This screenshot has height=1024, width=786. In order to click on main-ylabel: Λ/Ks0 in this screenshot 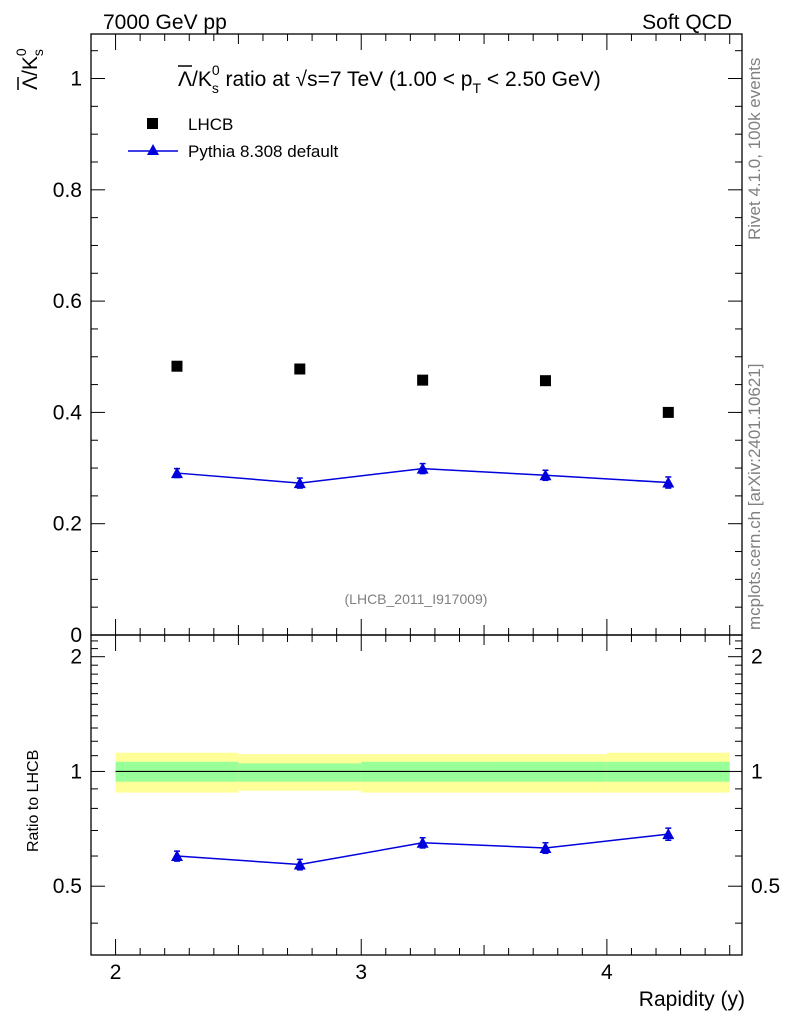, I will do `click(29, 69)`.